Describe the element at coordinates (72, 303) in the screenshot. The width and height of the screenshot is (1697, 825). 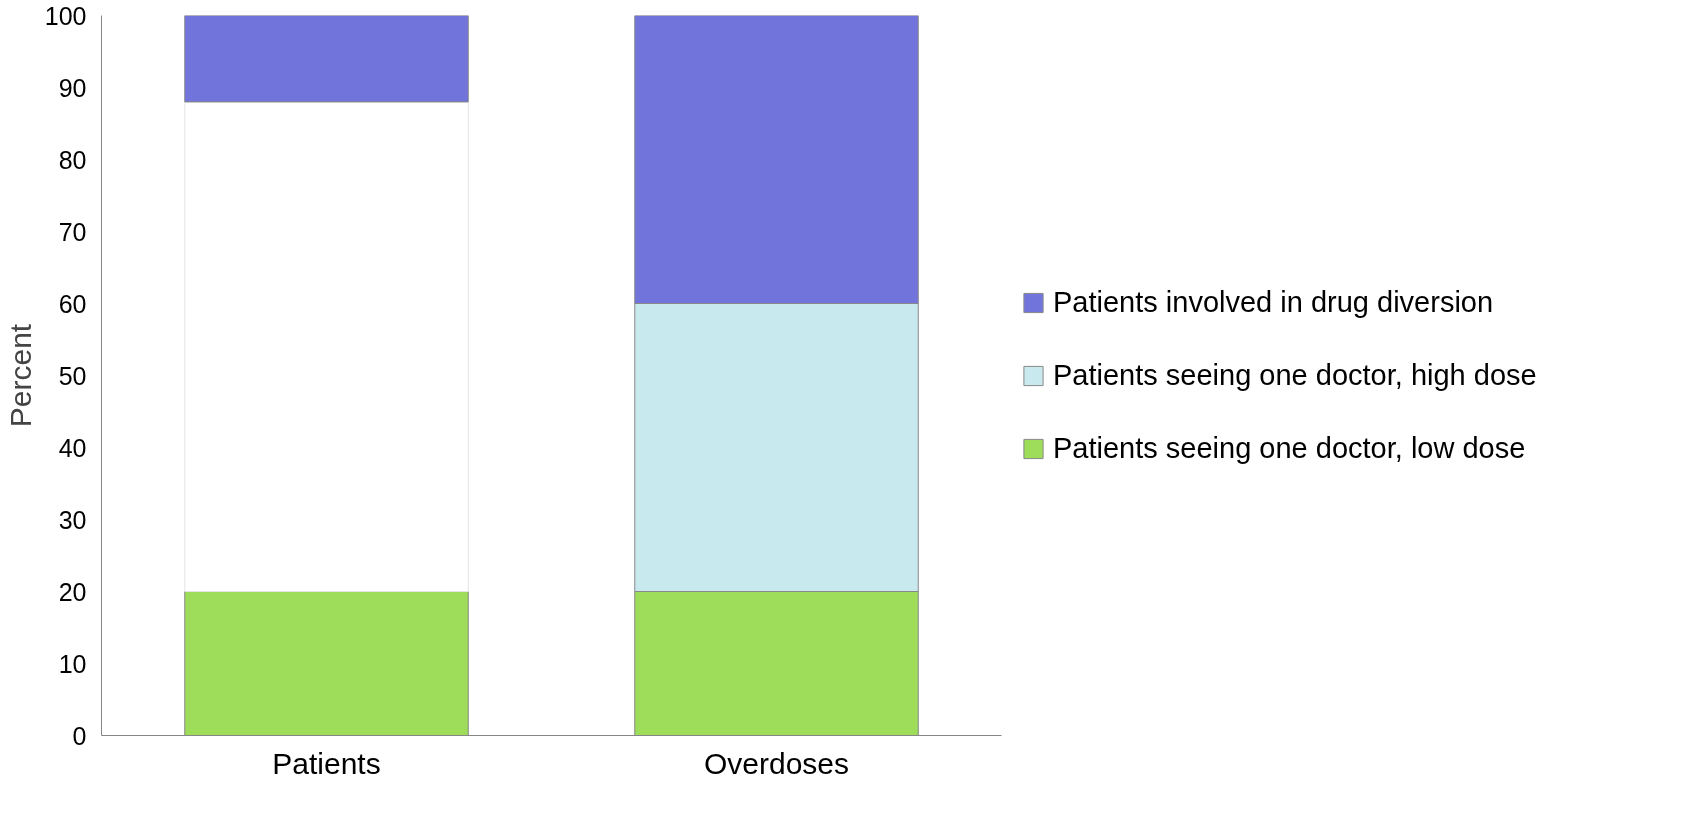
I see `y-tick-label: 60` at that location.